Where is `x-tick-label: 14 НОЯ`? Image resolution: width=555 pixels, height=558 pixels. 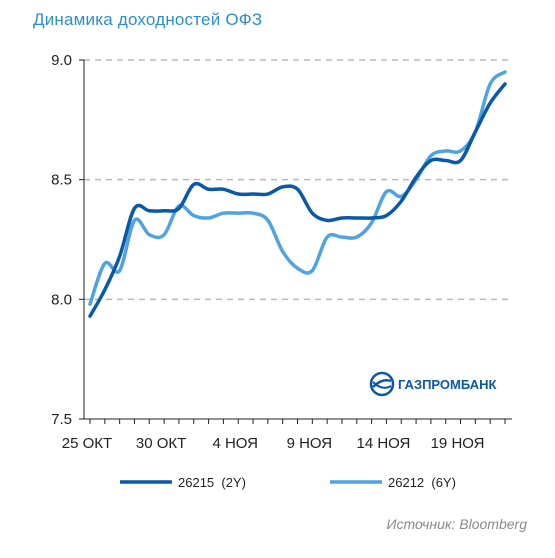
x-tick-label: 14 НОЯ is located at coordinates (383, 443).